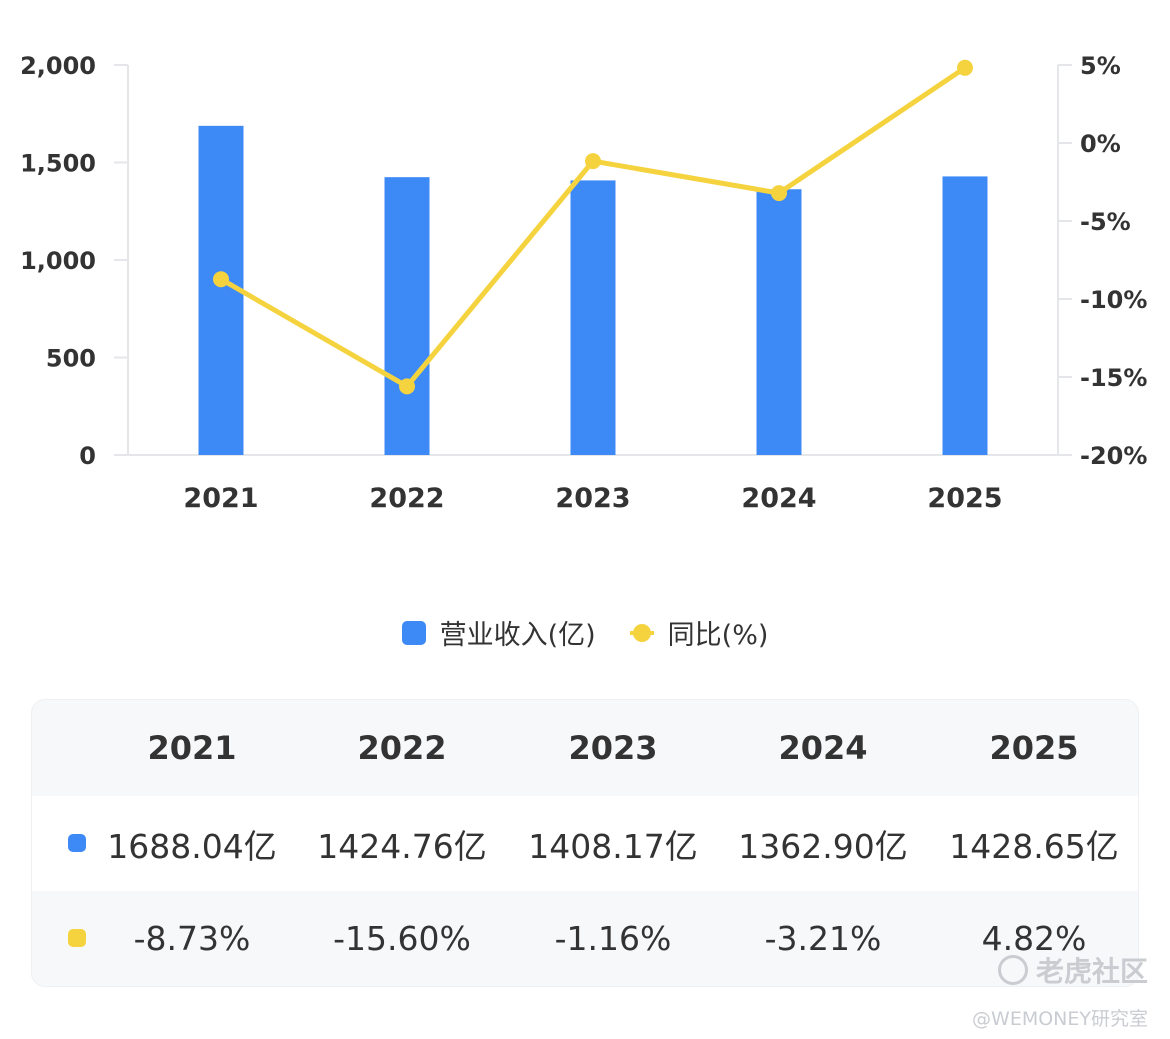  What do you see at coordinates (402, 747) in the screenshot?
I see `table-header-cell: 2022` at bounding box center [402, 747].